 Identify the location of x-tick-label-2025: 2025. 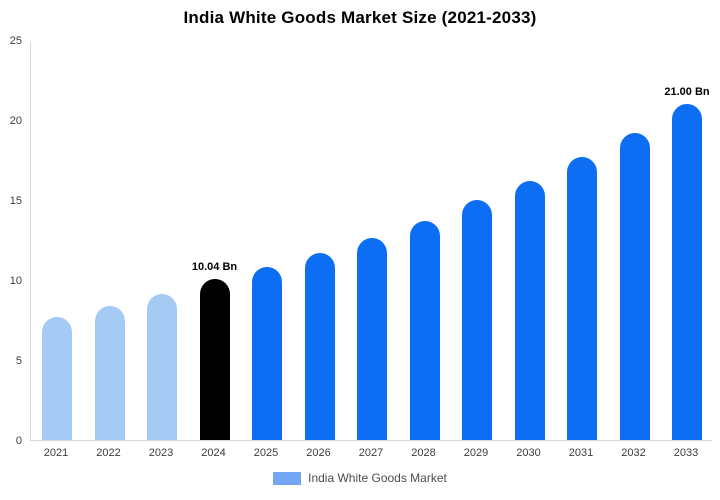
(266, 453).